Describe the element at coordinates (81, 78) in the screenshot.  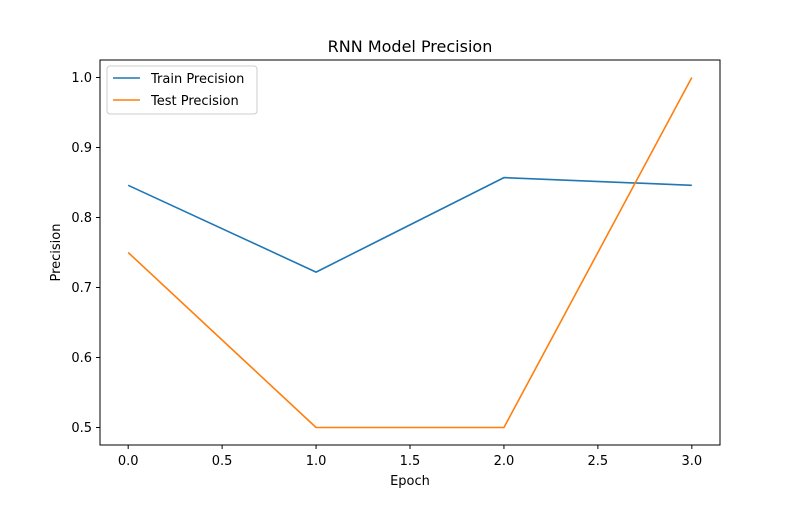
I see `y-tick-label: 1.0` at that location.